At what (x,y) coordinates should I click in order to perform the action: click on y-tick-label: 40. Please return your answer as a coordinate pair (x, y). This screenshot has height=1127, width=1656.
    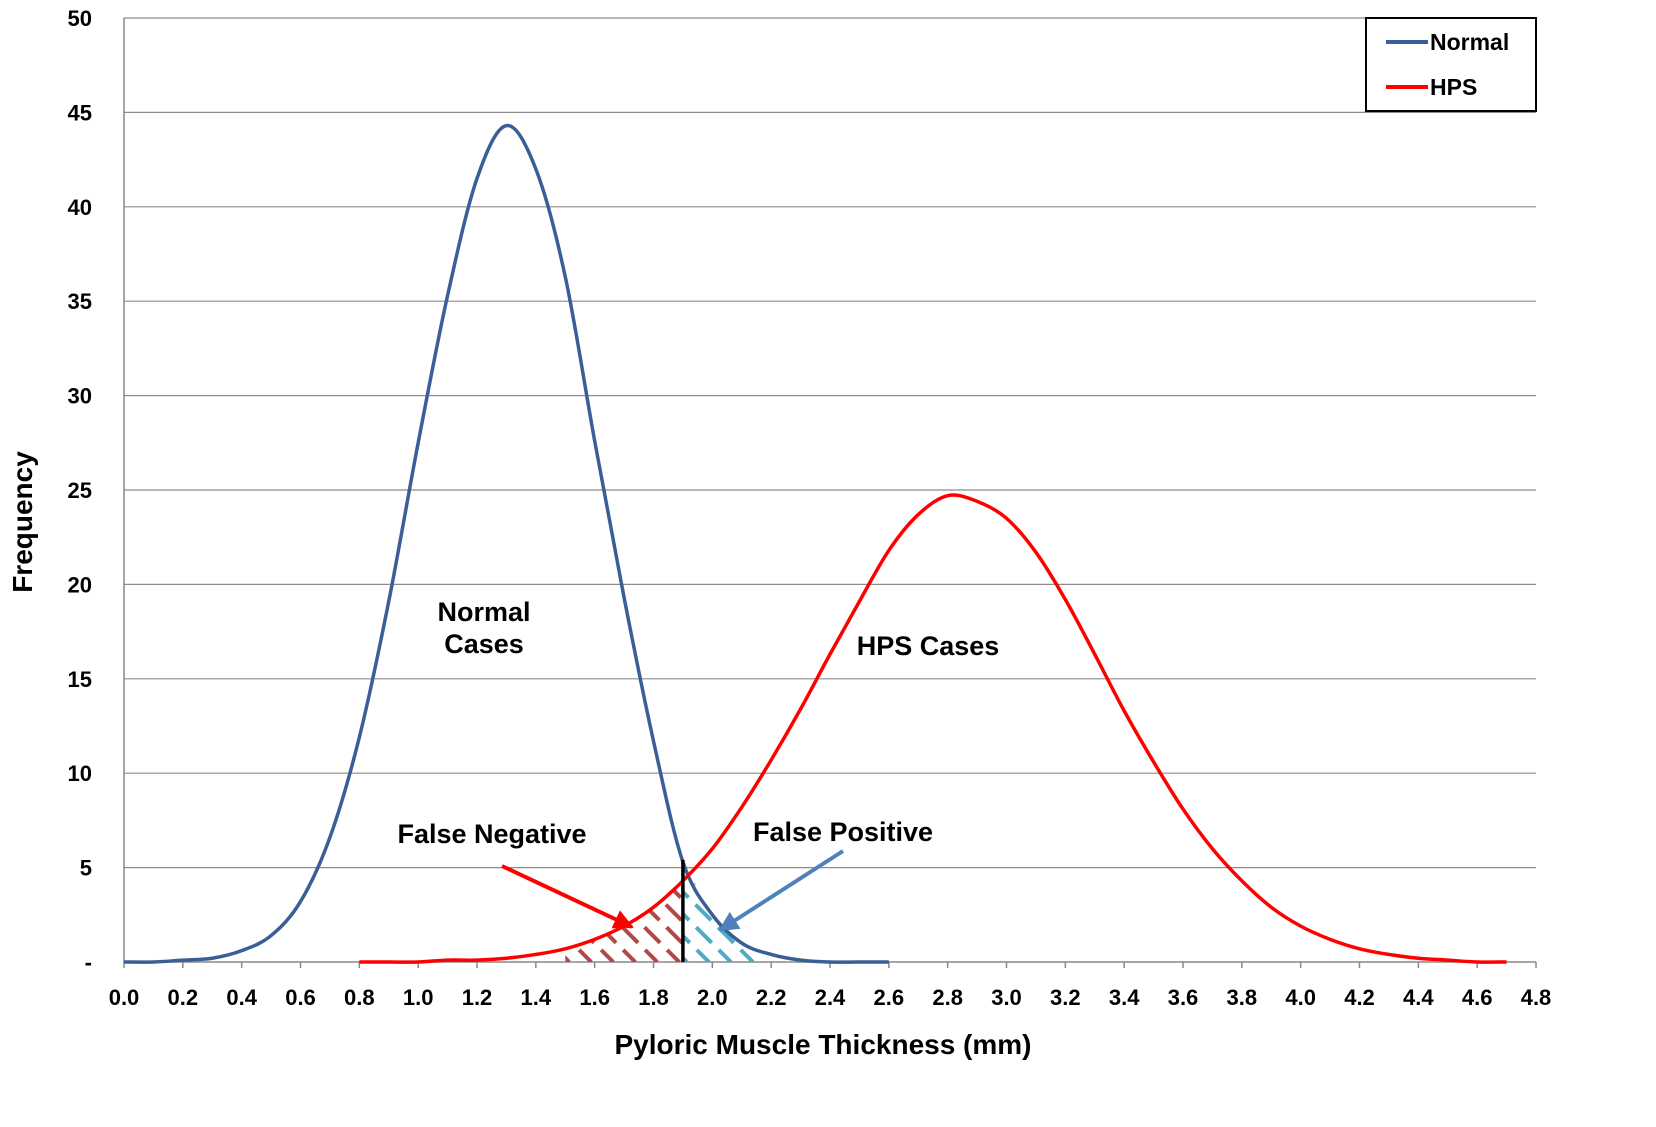
    Looking at the image, I should click on (80, 207).